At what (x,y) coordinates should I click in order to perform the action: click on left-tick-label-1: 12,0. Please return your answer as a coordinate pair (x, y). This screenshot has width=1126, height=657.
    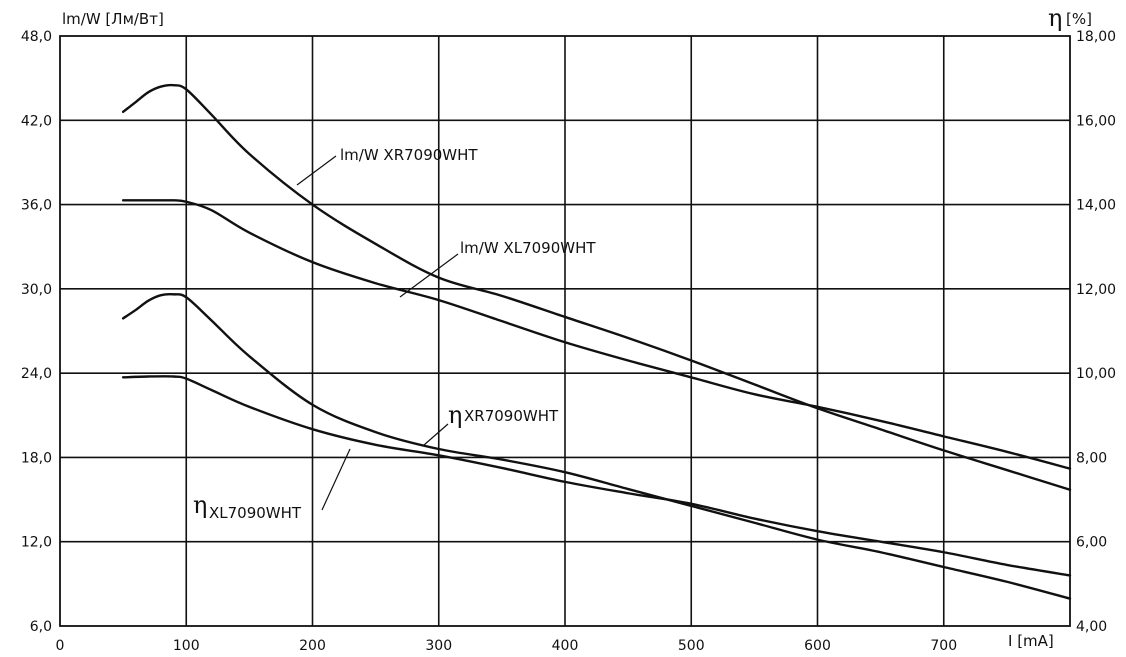
    Looking at the image, I should click on (36, 543).